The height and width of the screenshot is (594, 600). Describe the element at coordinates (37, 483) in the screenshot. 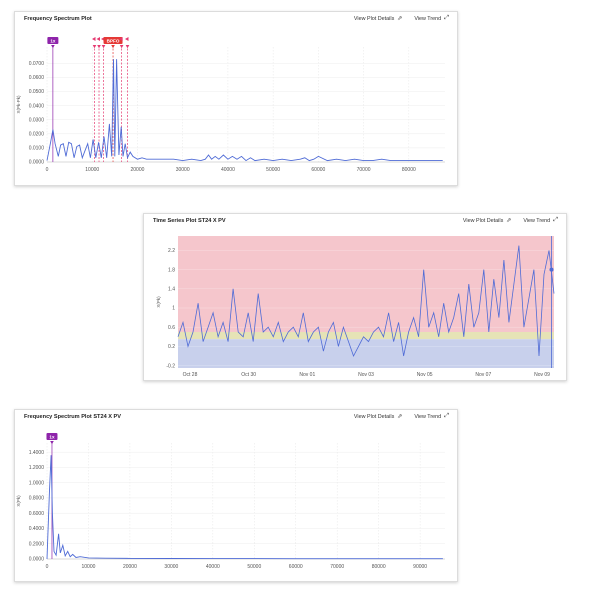

I see `y-tick-label: 1.0000` at that location.